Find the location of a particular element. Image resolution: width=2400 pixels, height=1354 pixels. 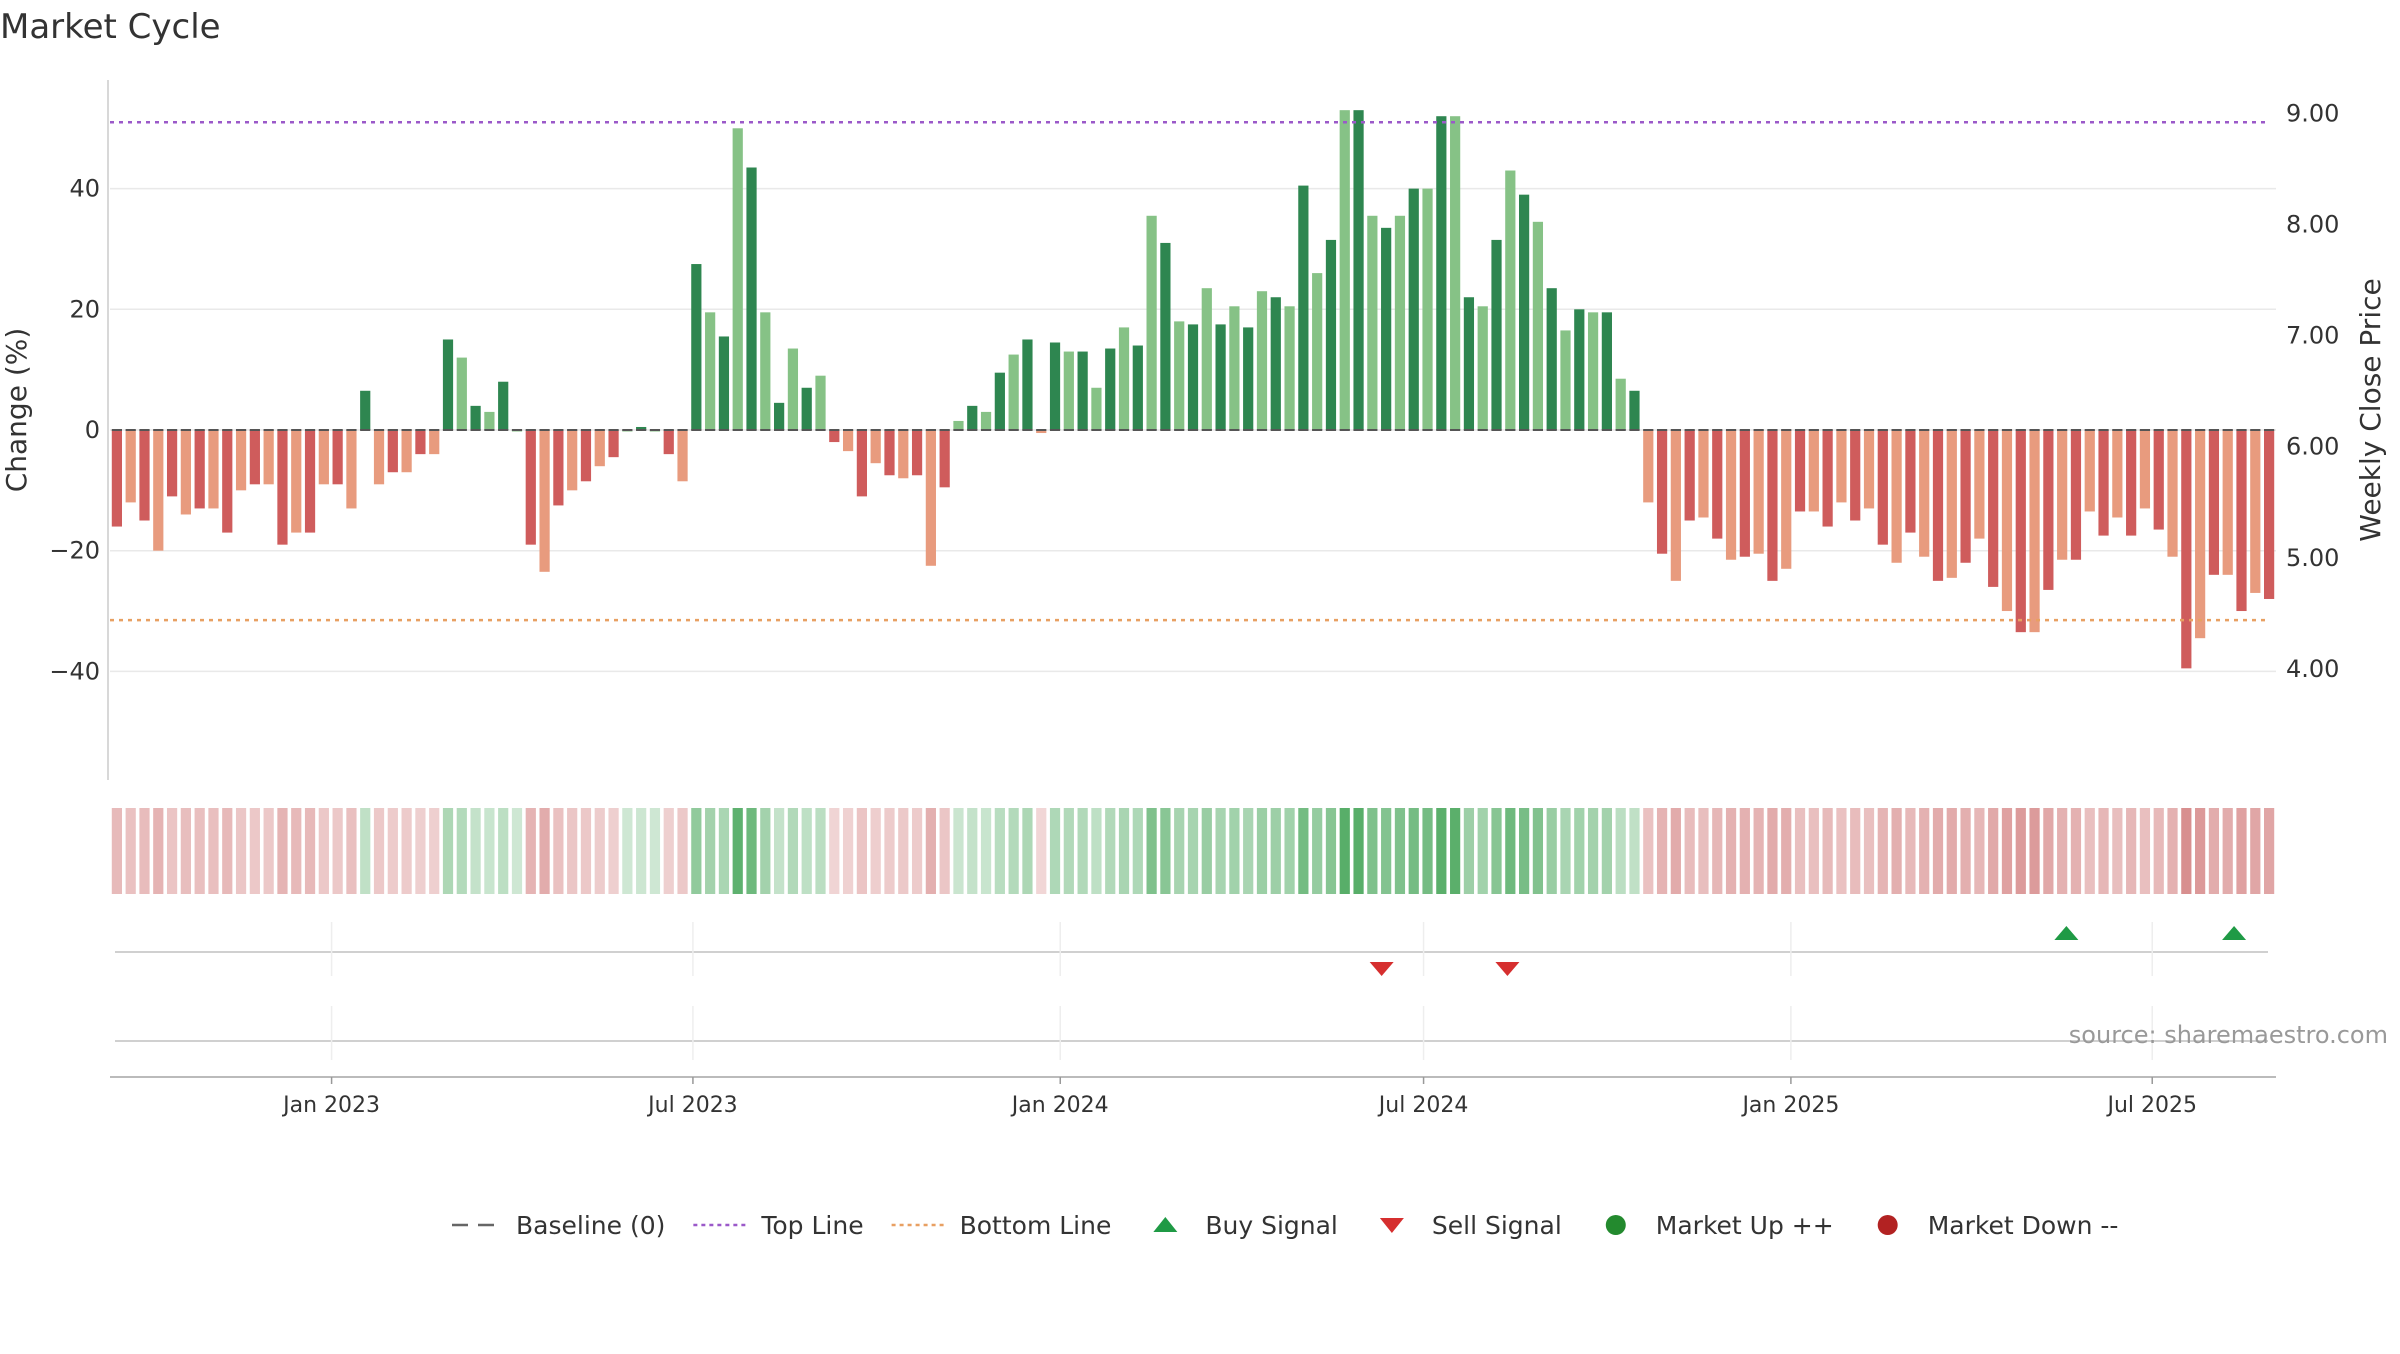

sell-signal-marker is located at coordinates (1507, 969).